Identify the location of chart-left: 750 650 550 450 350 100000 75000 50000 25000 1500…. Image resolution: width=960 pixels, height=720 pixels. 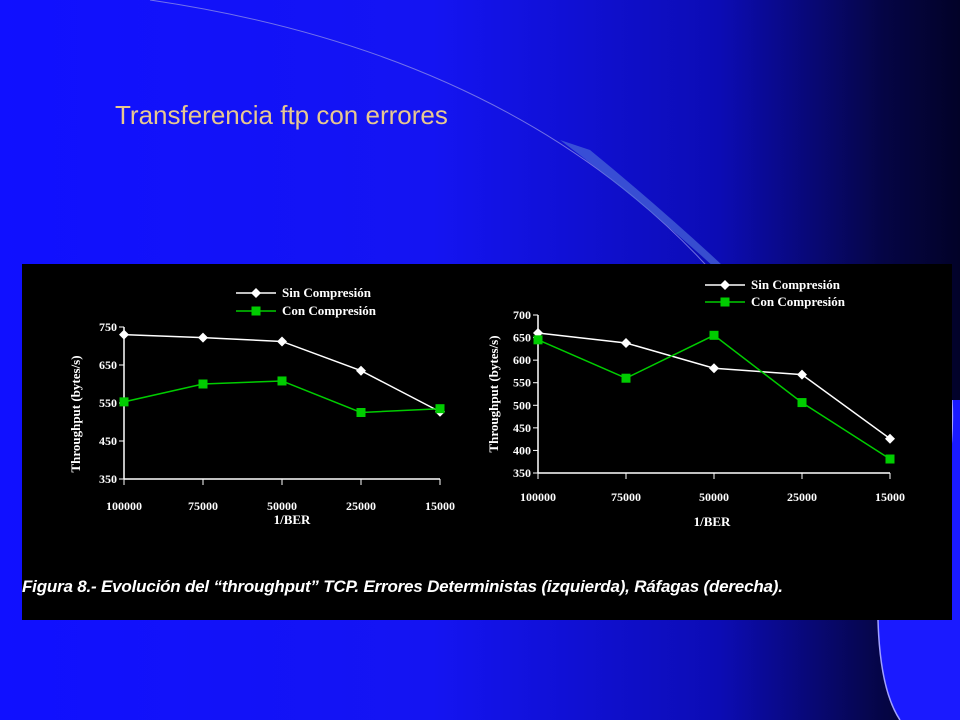
(261, 406).